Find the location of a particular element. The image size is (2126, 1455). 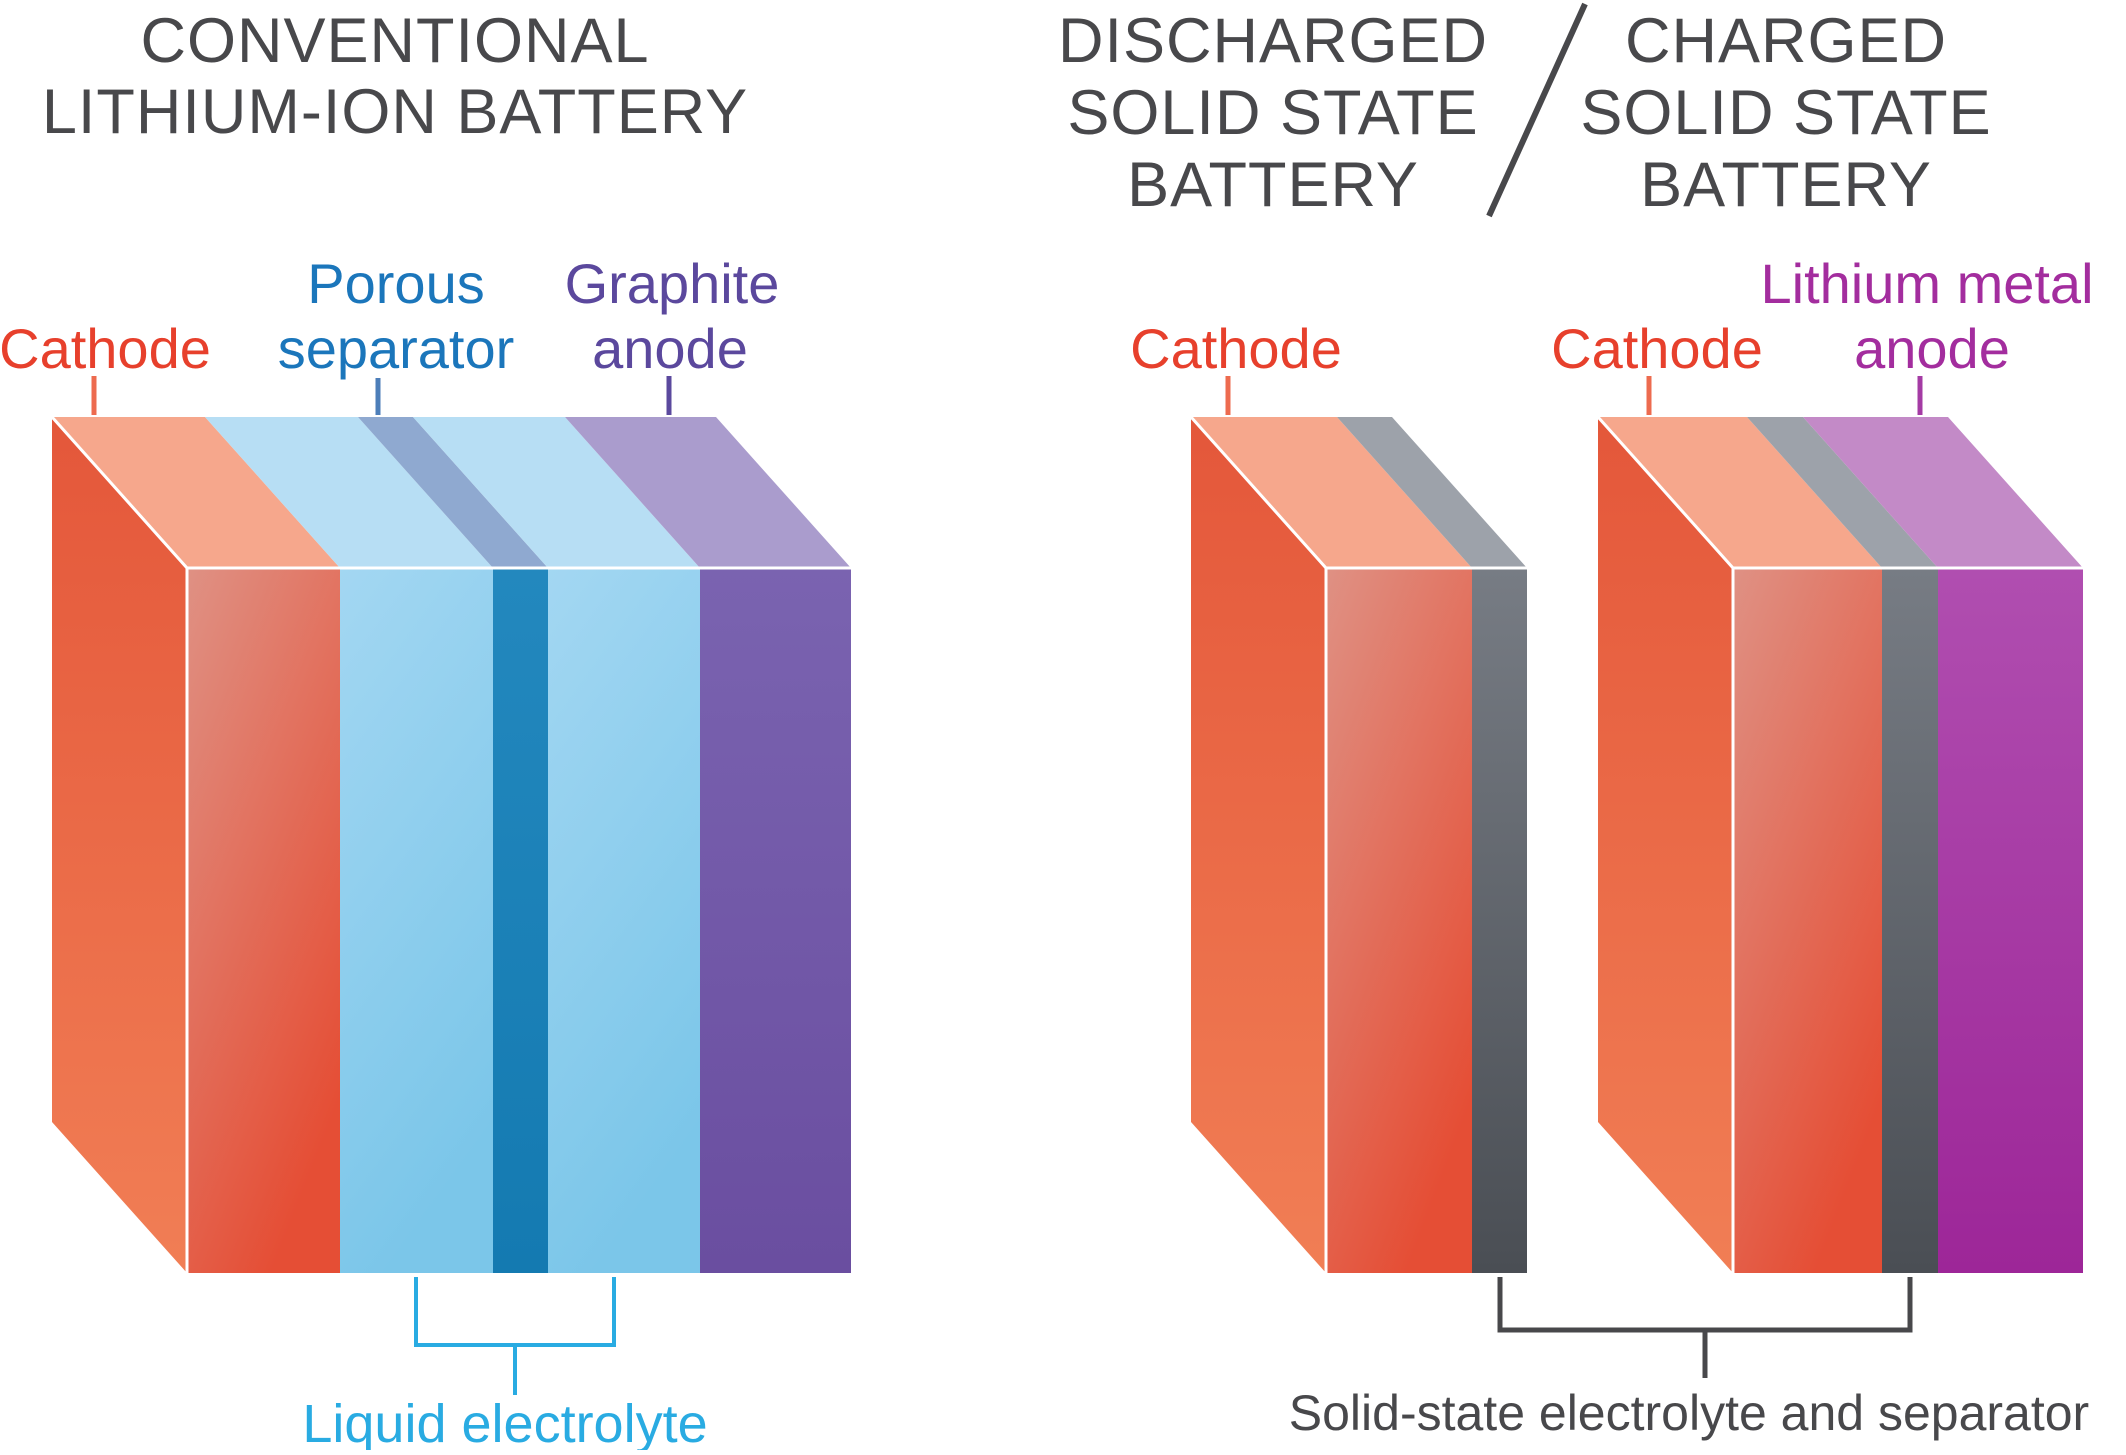

left-title-line2: LITHIUM-ION BATTERY is located at coordinates (395, 112).